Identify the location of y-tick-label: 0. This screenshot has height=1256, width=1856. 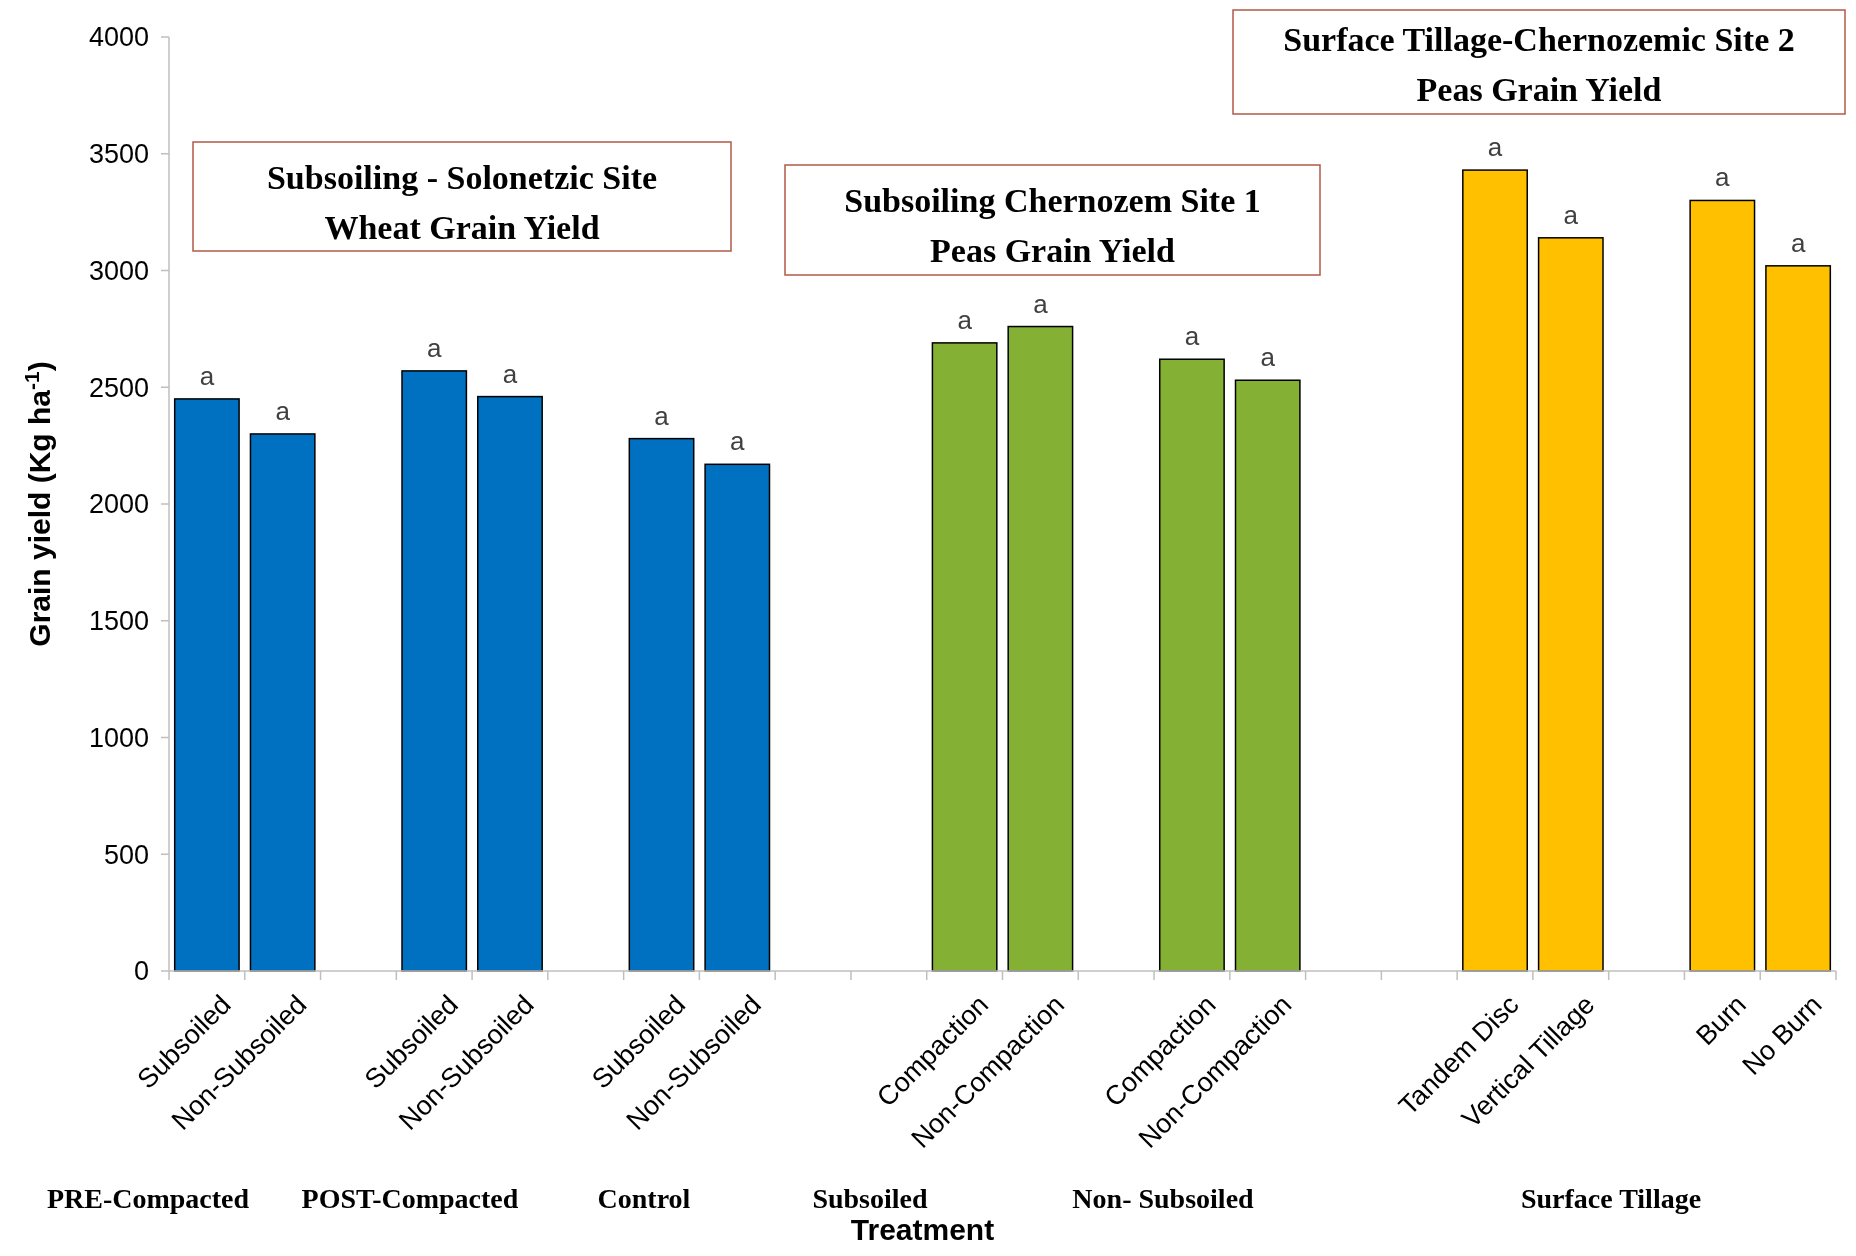
(141, 971).